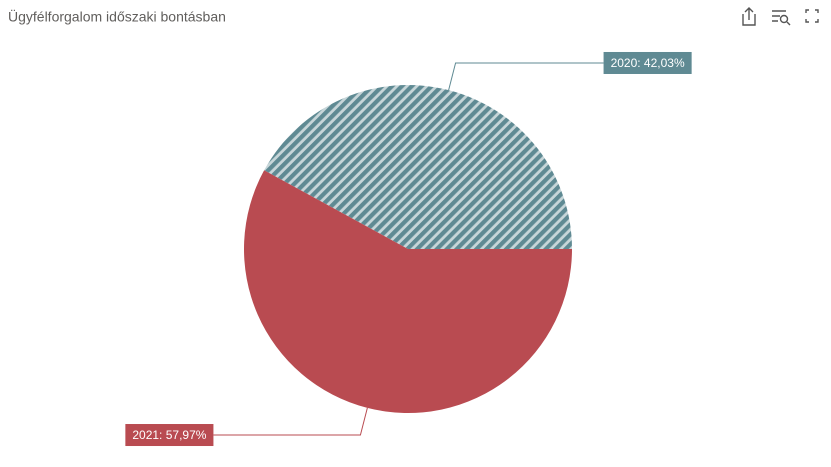 This screenshot has width=831, height=467. I want to click on chart-title: Ügyfélforgalom időszaki bontásban, so click(117, 16).